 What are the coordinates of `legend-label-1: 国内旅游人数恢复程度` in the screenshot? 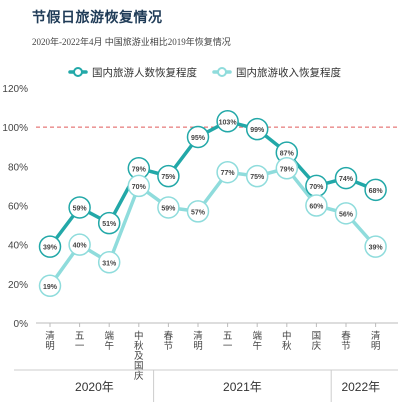 It's located at (144, 72).